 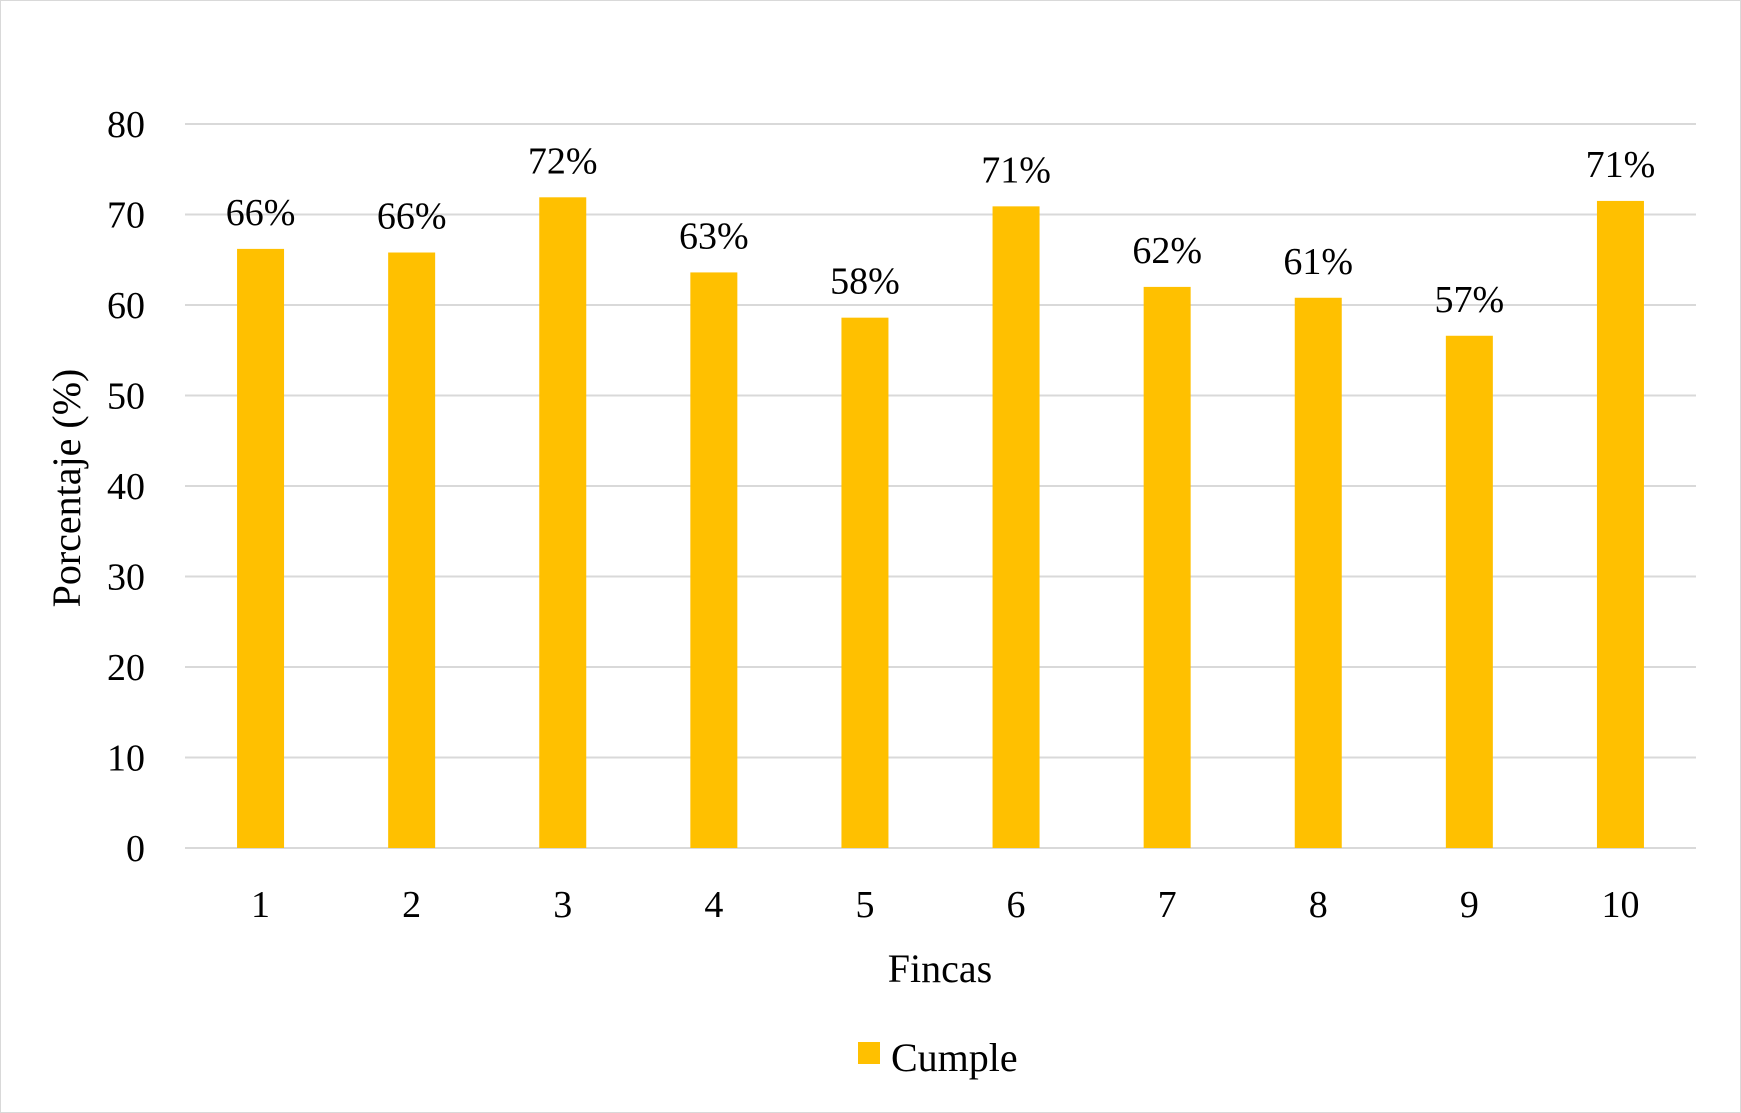 I want to click on legend: Cumple, so click(x=938, y=1057).